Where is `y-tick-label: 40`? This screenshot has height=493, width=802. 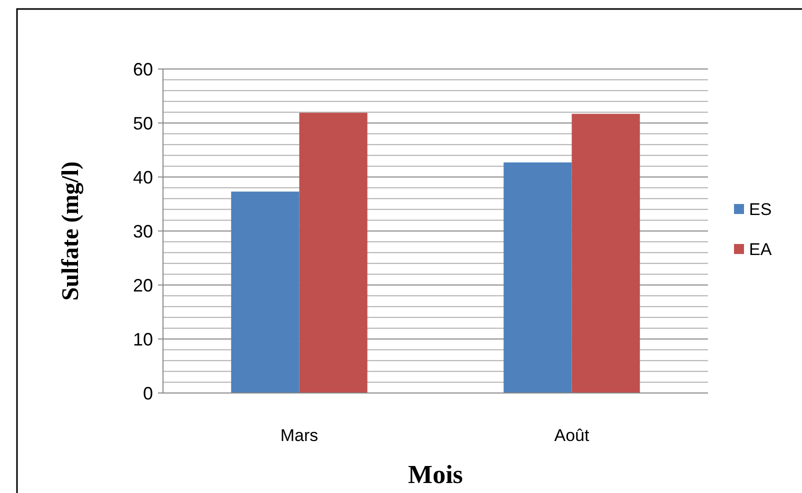
y-tick-label: 40 is located at coordinates (142, 177).